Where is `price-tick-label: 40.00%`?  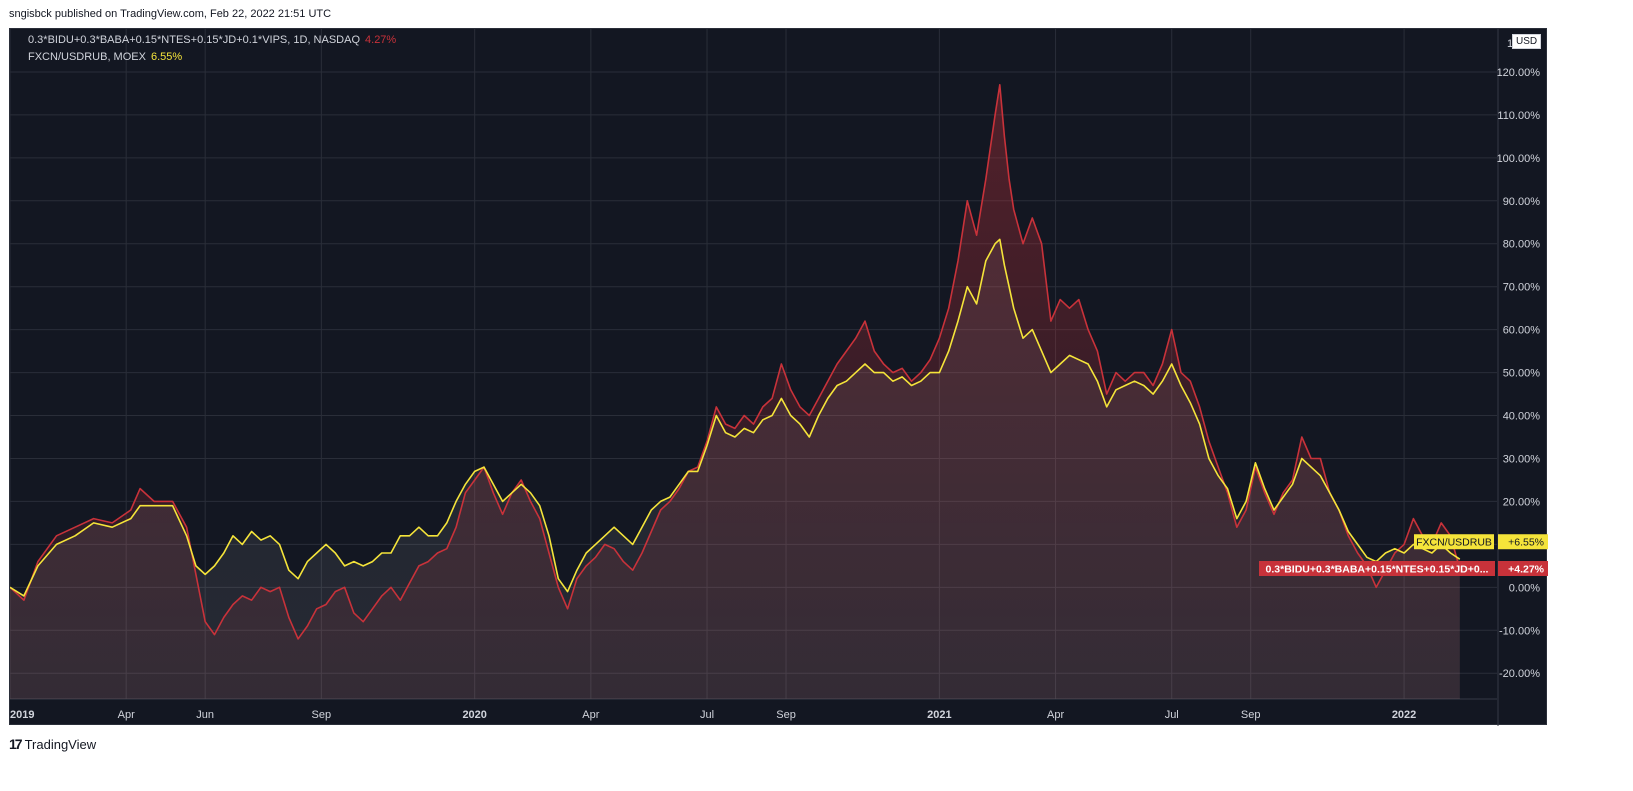
price-tick-label: 40.00% is located at coordinates (1522, 417).